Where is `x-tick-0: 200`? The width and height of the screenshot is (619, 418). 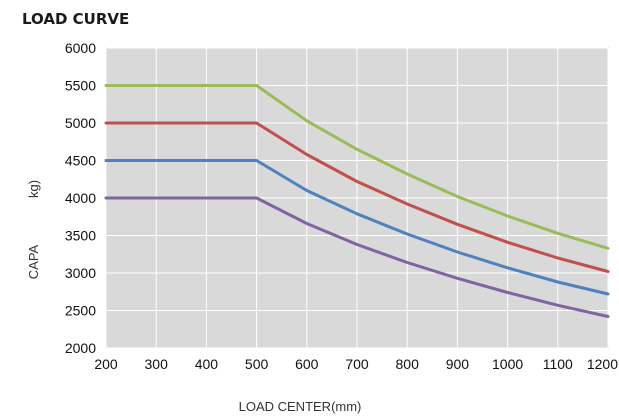 x-tick-0: 200 is located at coordinates (106, 364).